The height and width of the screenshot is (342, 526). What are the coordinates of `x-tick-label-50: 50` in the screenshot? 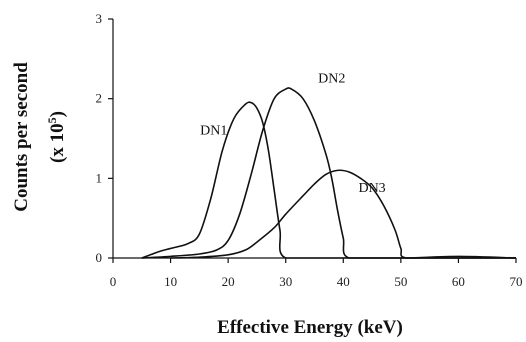 It's located at (400, 281).